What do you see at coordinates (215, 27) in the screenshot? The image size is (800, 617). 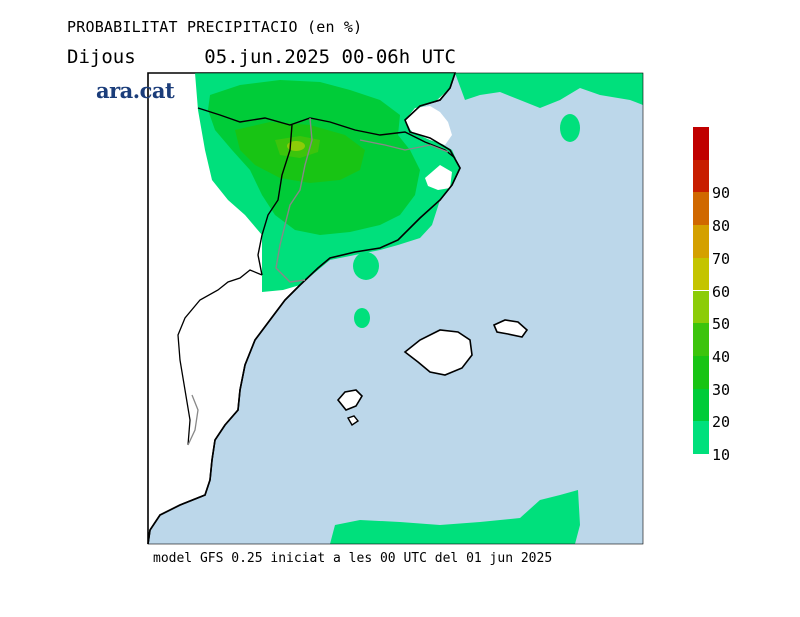 I see `map-title: PROBABILITAT PRECIPITACIO (en %)` at bounding box center [215, 27].